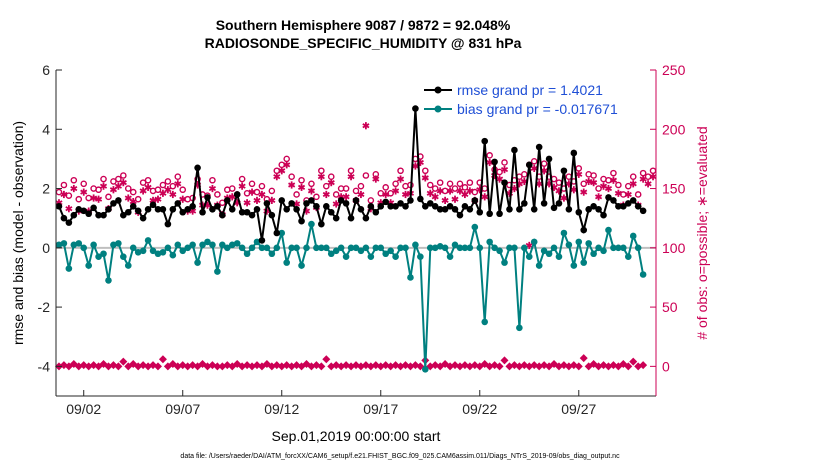 This screenshot has height=470, width=830. I want to click on chart-subtitle: RADIOSONDE_SPECIFIC_HUMIDITY @ 831 hPa, so click(363, 43).